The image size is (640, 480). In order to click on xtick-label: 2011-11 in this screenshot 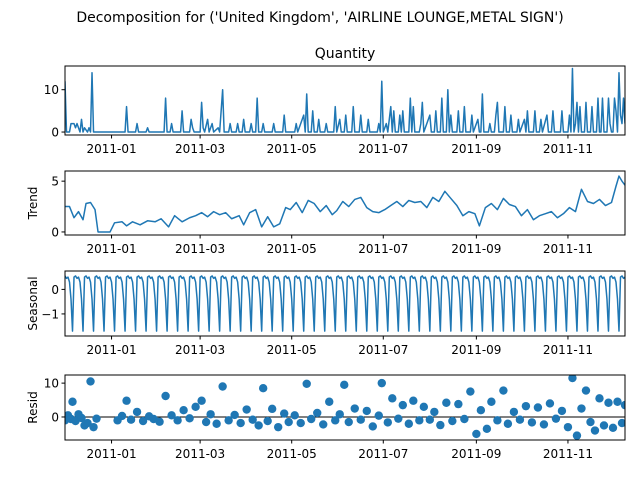, I will do `click(568, 350)`.